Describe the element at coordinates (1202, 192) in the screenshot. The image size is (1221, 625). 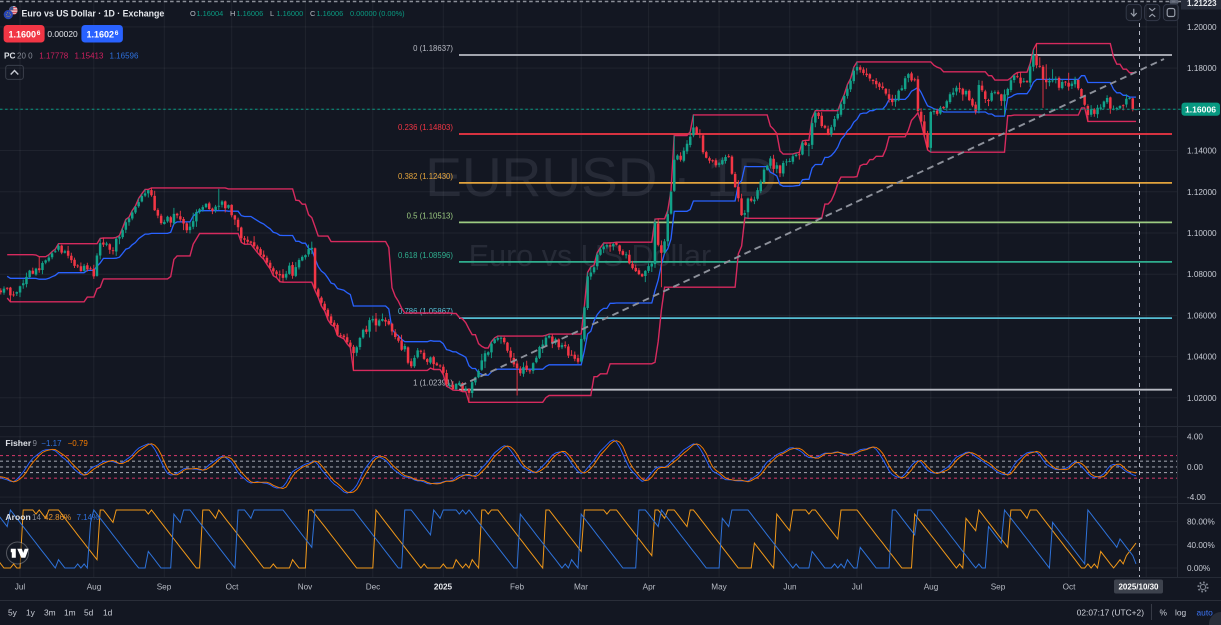
I see `svg-text: 1.12000` at that location.